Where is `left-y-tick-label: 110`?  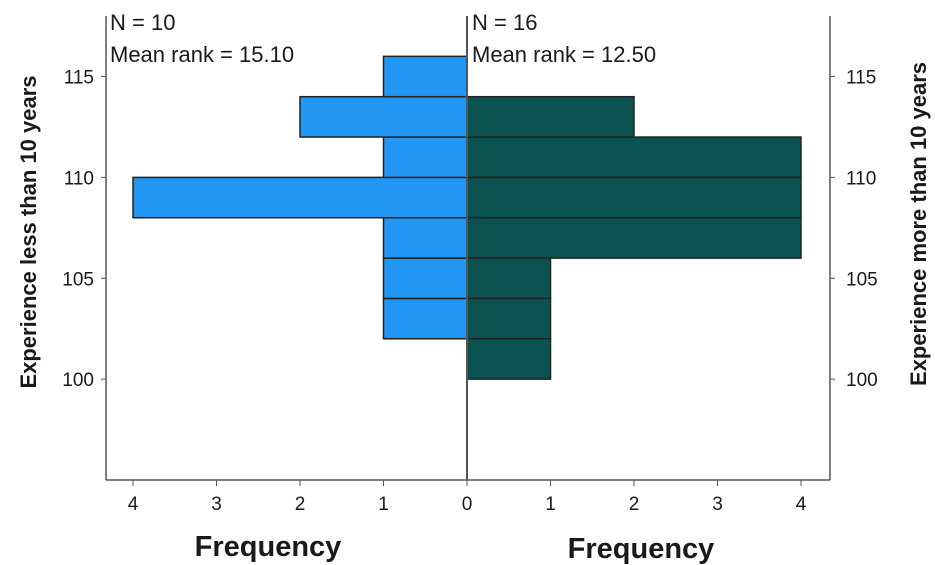
left-y-tick-label: 110 is located at coordinates (79, 178).